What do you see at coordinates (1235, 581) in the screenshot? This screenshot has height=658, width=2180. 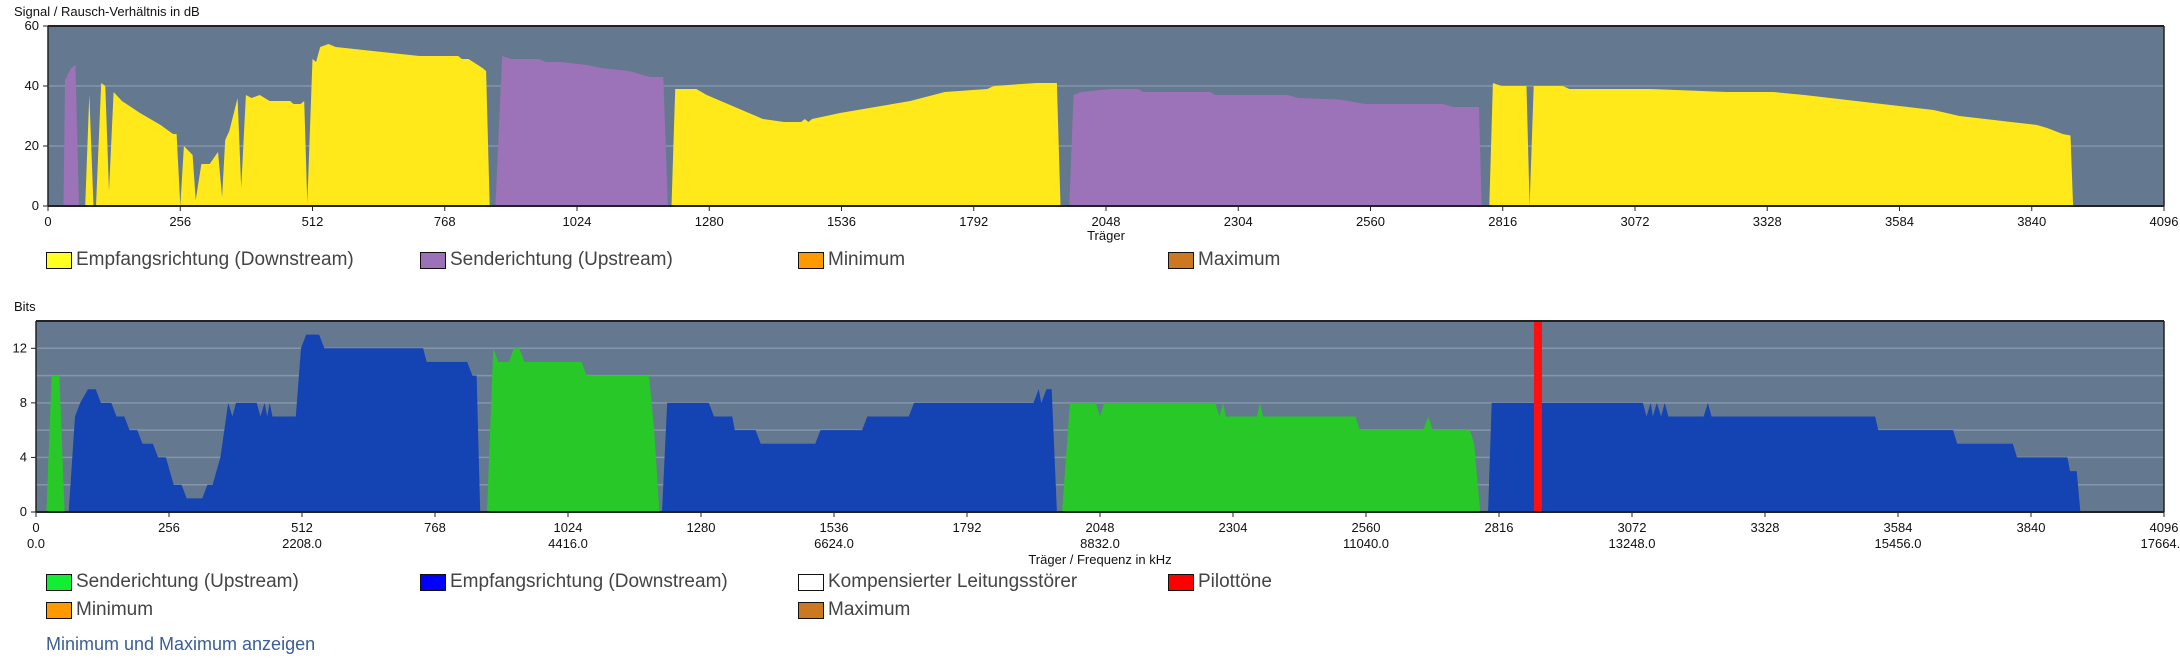 I see `legend-label: Pilottöne` at bounding box center [1235, 581].